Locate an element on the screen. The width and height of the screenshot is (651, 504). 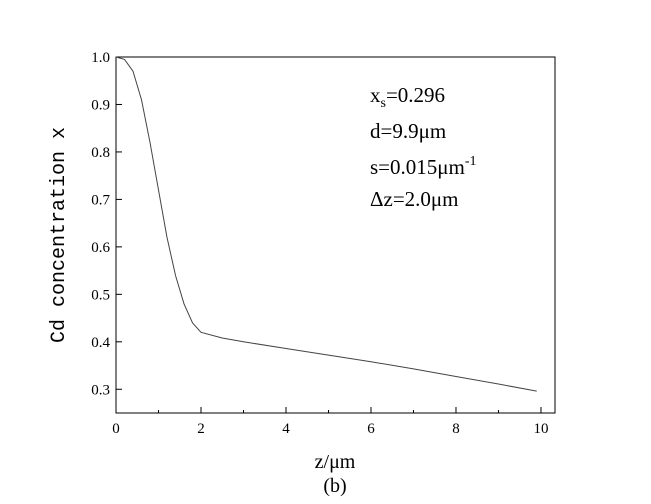
x-tick-label: 2 is located at coordinates (201, 429).